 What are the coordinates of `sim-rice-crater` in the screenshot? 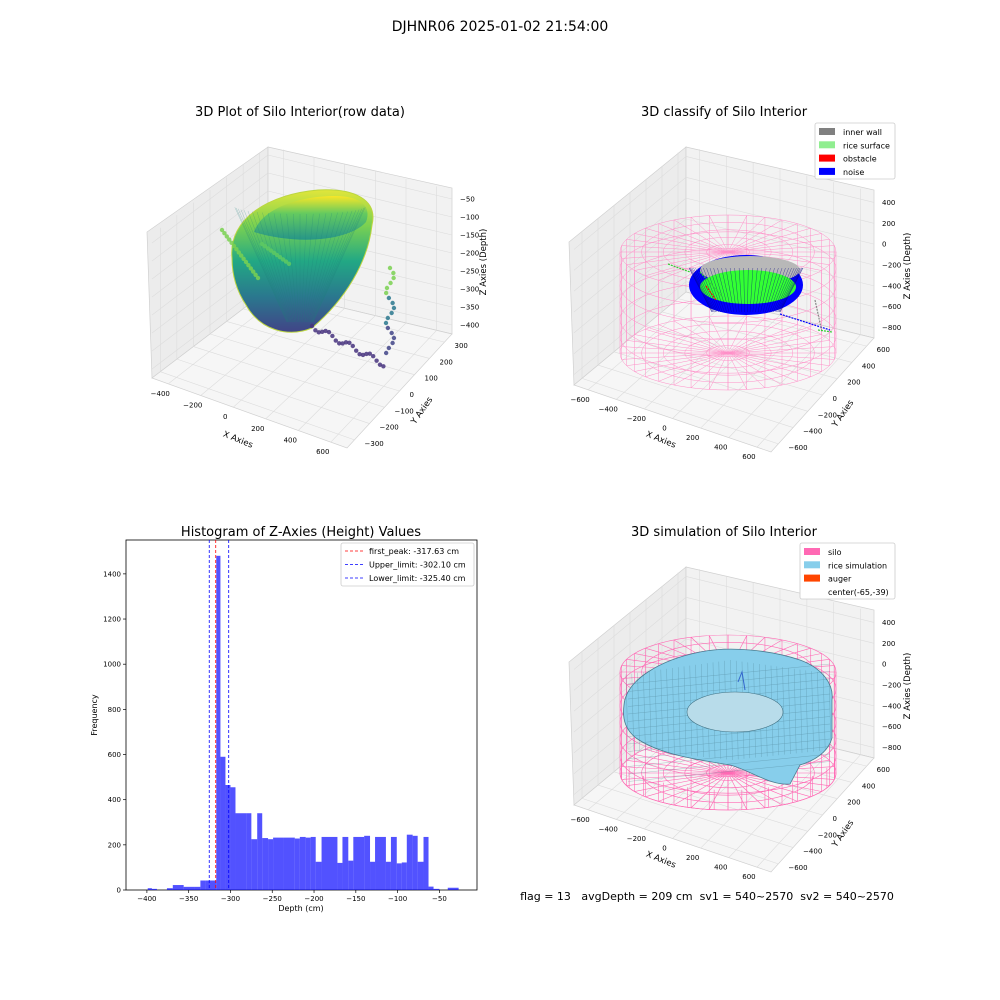 It's located at (735, 712).